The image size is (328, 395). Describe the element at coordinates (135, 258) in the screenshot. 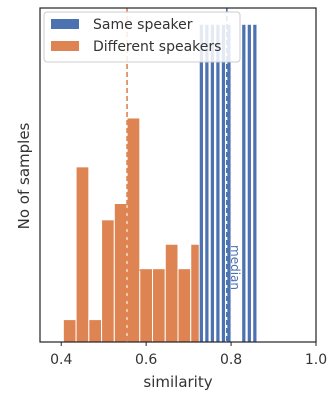

I see `median-label-different-speakers: med` at that location.